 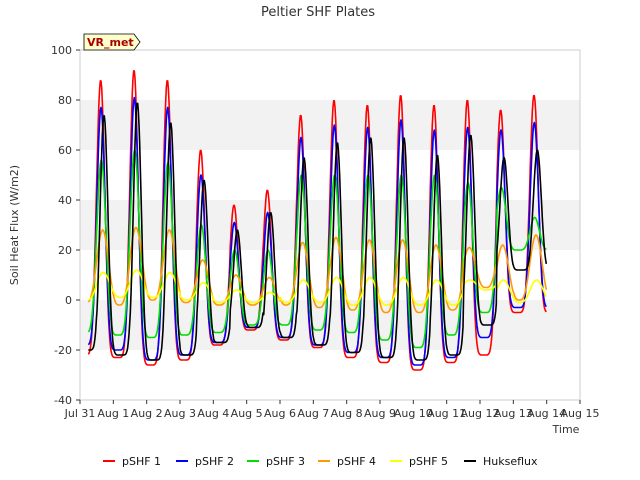 What do you see at coordinates (313, 413) in the screenshot?
I see `x-tick-label: Aug 7` at bounding box center [313, 413].